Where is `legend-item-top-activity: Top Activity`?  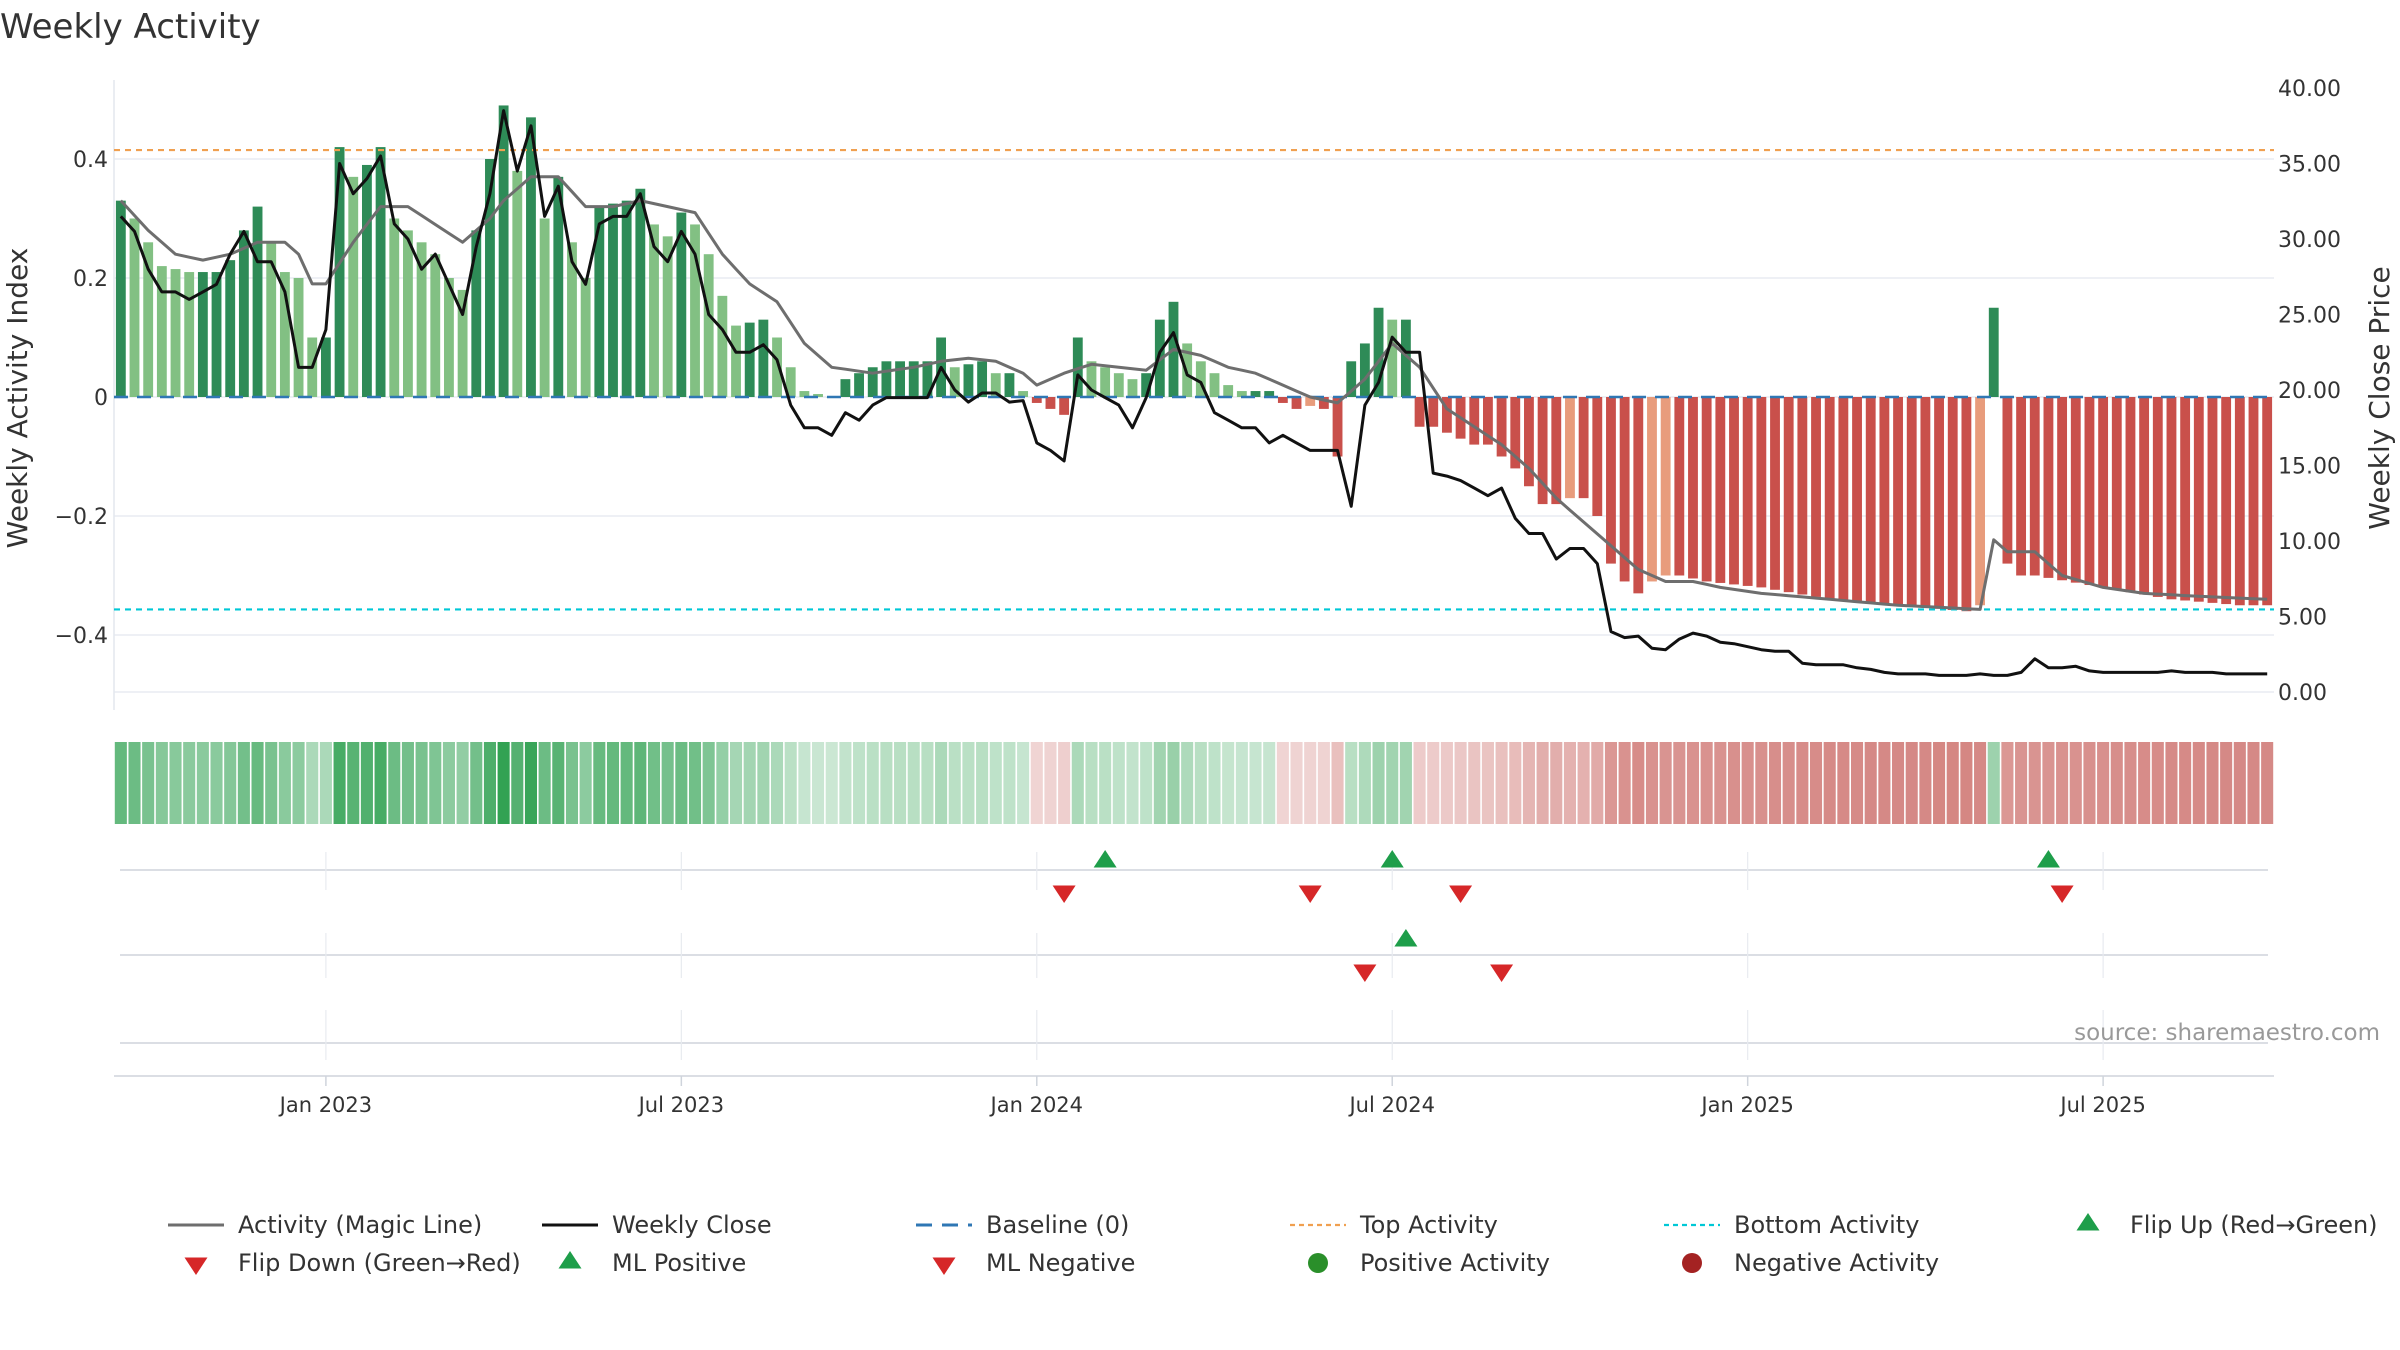
legend-item-top-activity: Top Activity is located at coordinates (1394, 1225).